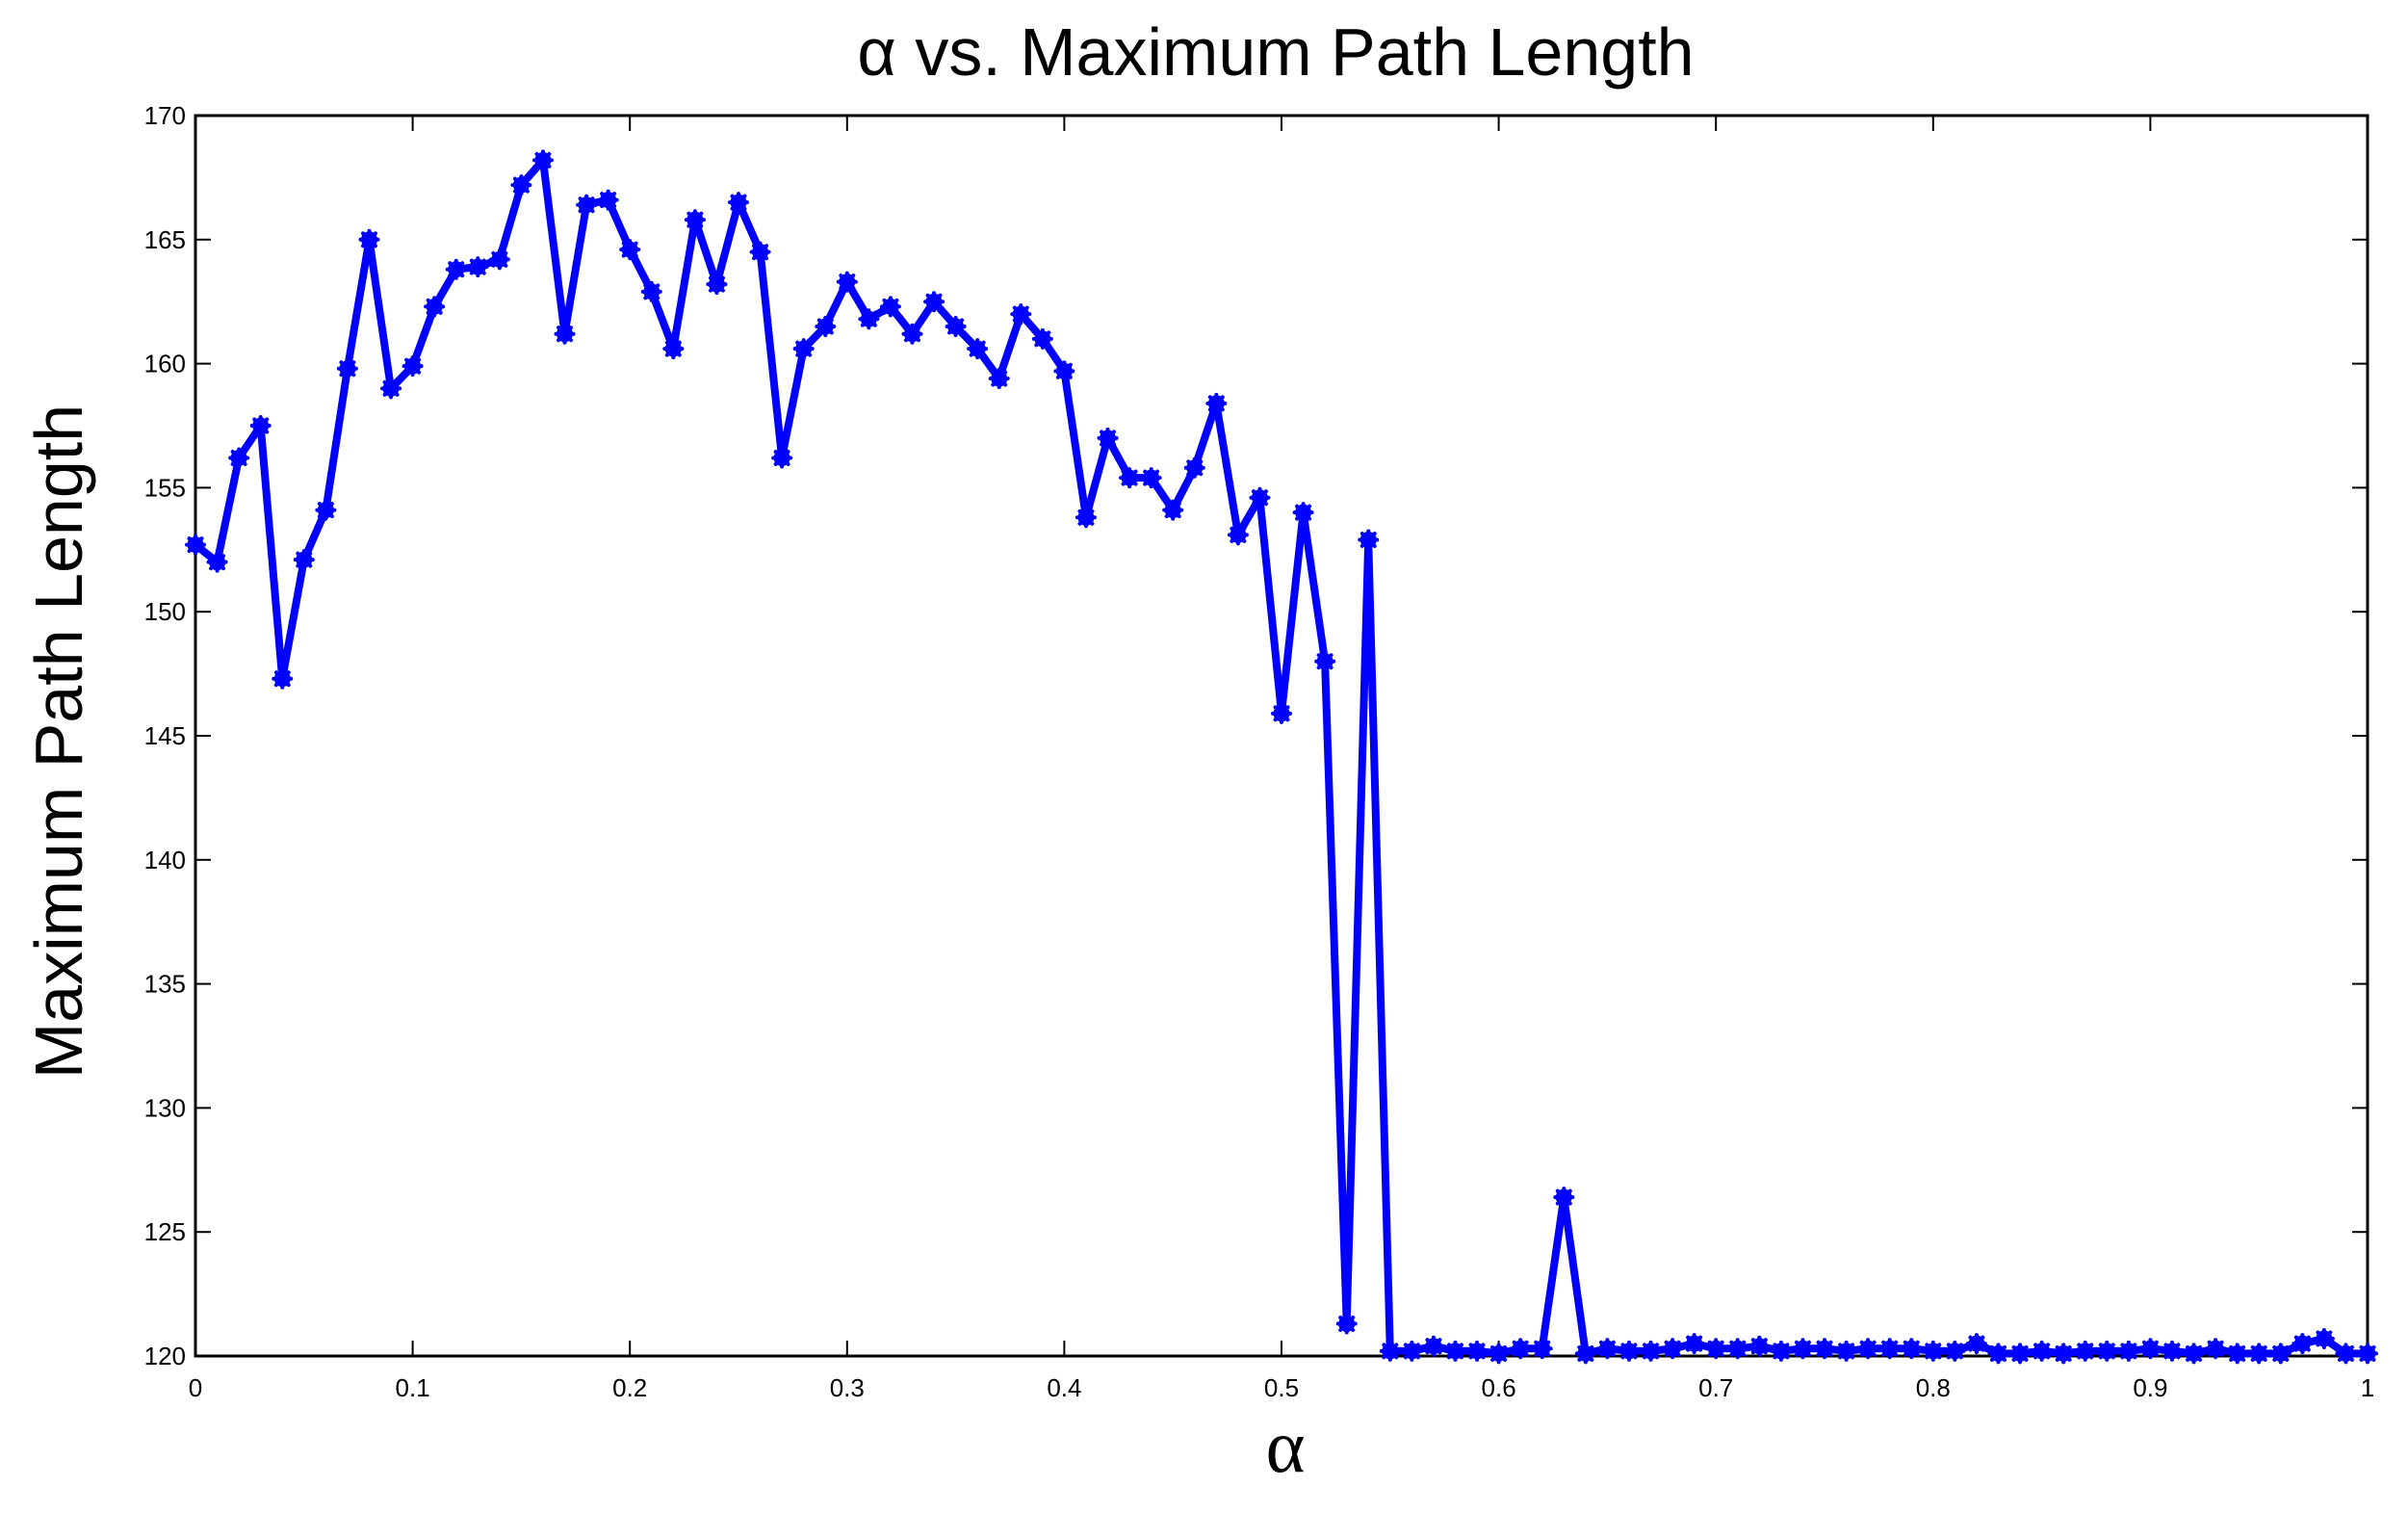 The width and height of the screenshot is (2408, 1513). I want to click on x-tick-label: 0, so click(196, 1387).